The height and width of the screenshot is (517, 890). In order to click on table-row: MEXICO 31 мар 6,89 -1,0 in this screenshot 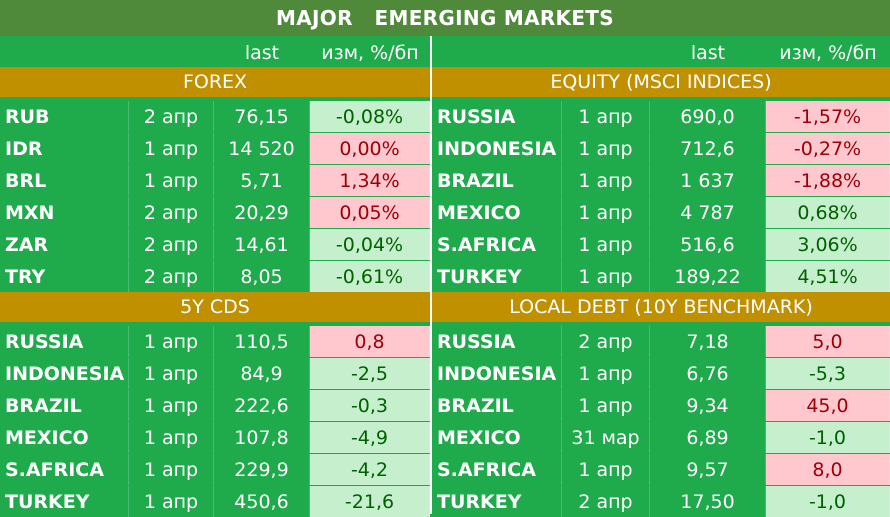, I will do `click(661, 437)`.